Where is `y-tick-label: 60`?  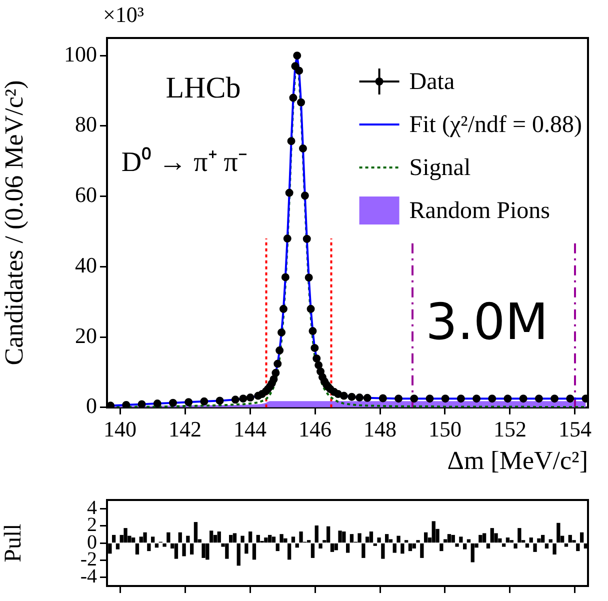 y-tick-label: 60 is located at coordinates (86, 195).